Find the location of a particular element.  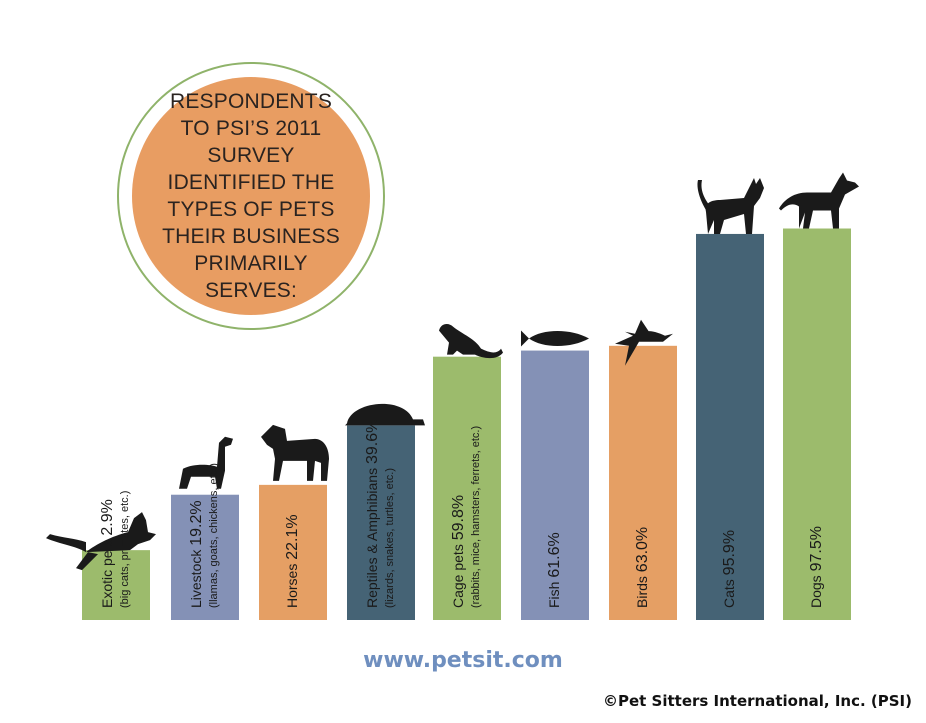

bar-label: Cats 95.9% is located at coordinates (729, 569).